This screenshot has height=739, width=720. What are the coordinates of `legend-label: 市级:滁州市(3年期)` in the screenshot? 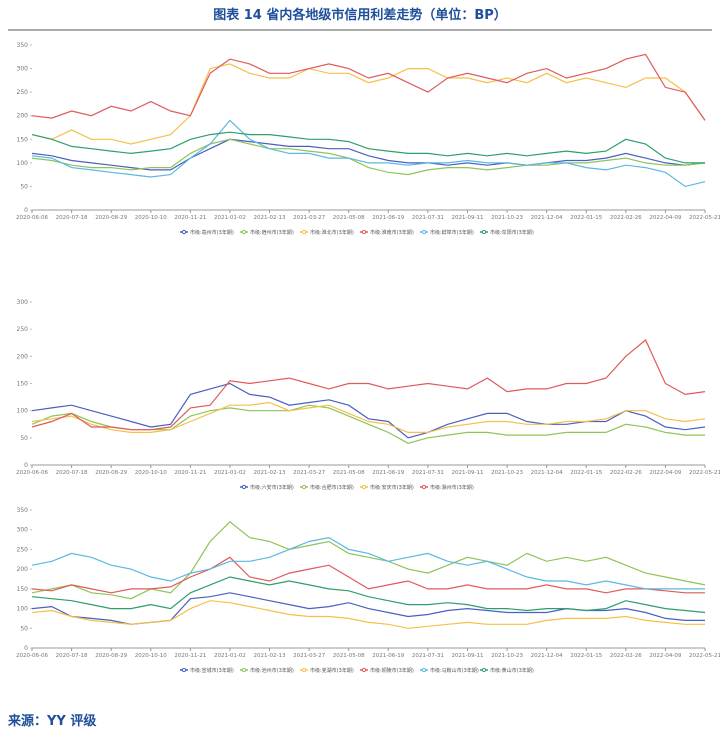 It's located at (452, 487).